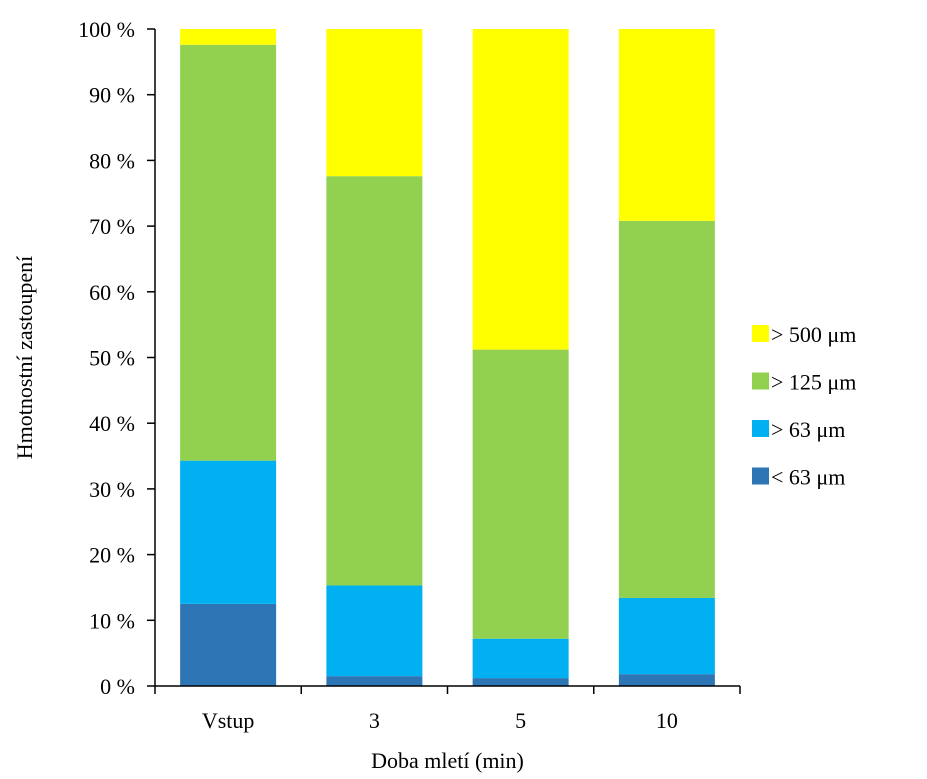 The image size is (927, 779). What do you see at coordinates (112, 226) in the screenshot?
I see `y-tick-label: 70 %` at bounding box center [112, 226].